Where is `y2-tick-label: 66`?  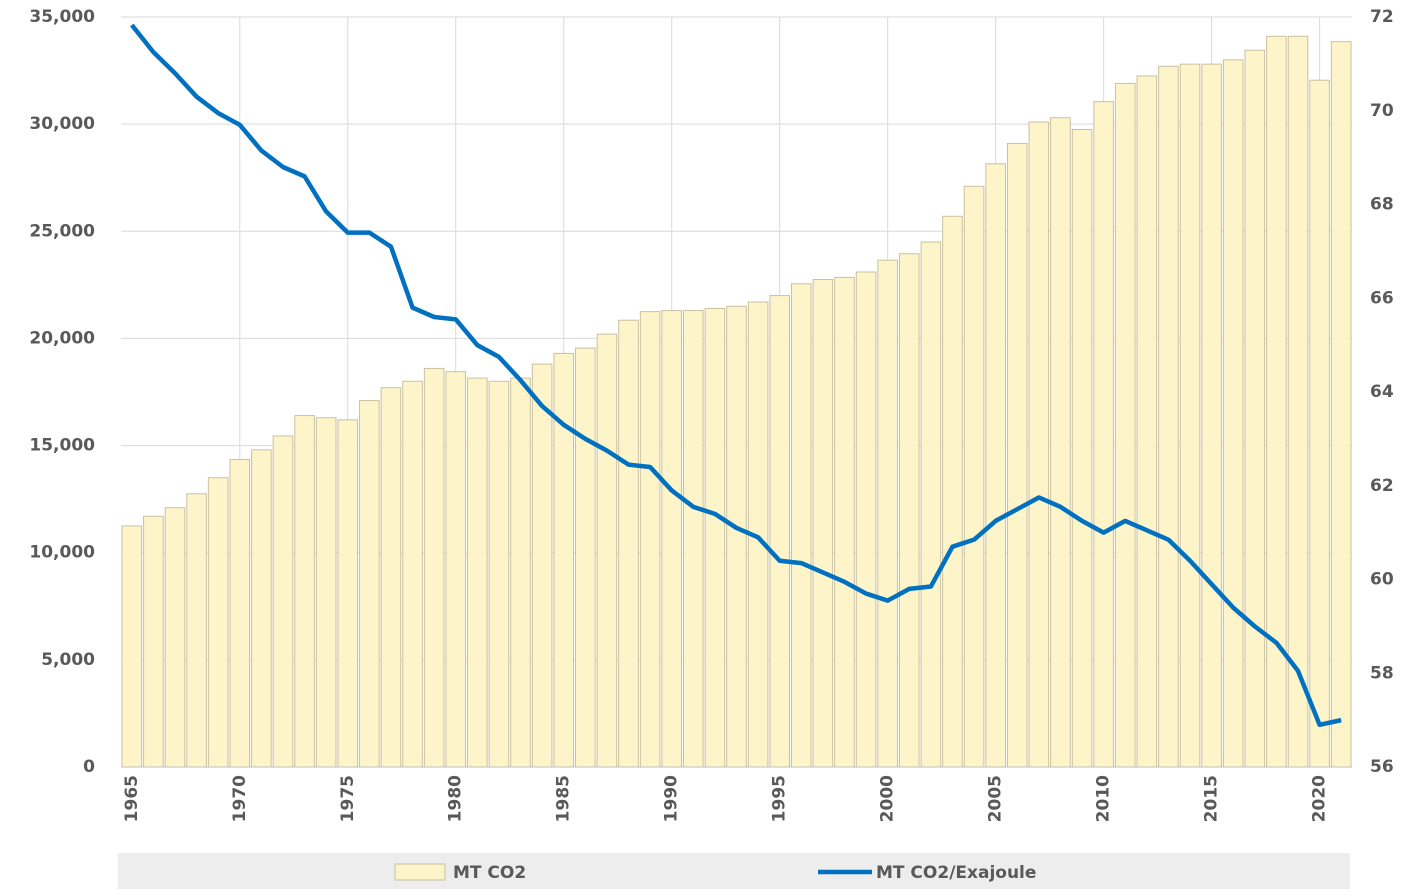 y2-tick-label: 66 is located at coordinates (1382, 298).